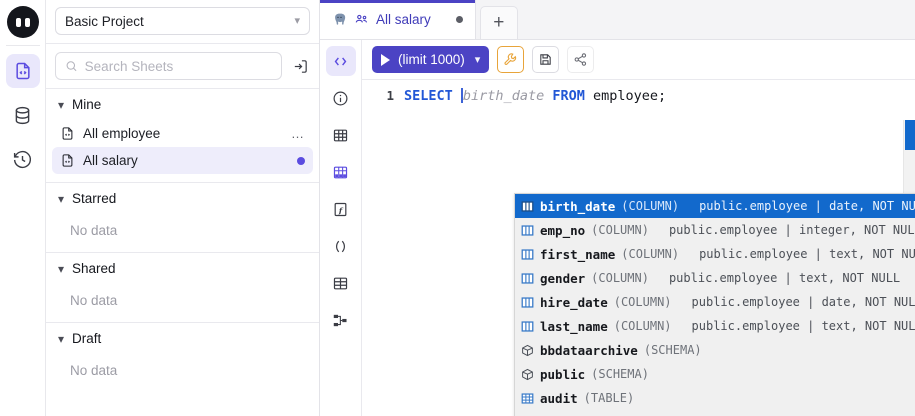 This screenshot has width=915, height=416. I want to click on rail-item-history, so click(23, 159).